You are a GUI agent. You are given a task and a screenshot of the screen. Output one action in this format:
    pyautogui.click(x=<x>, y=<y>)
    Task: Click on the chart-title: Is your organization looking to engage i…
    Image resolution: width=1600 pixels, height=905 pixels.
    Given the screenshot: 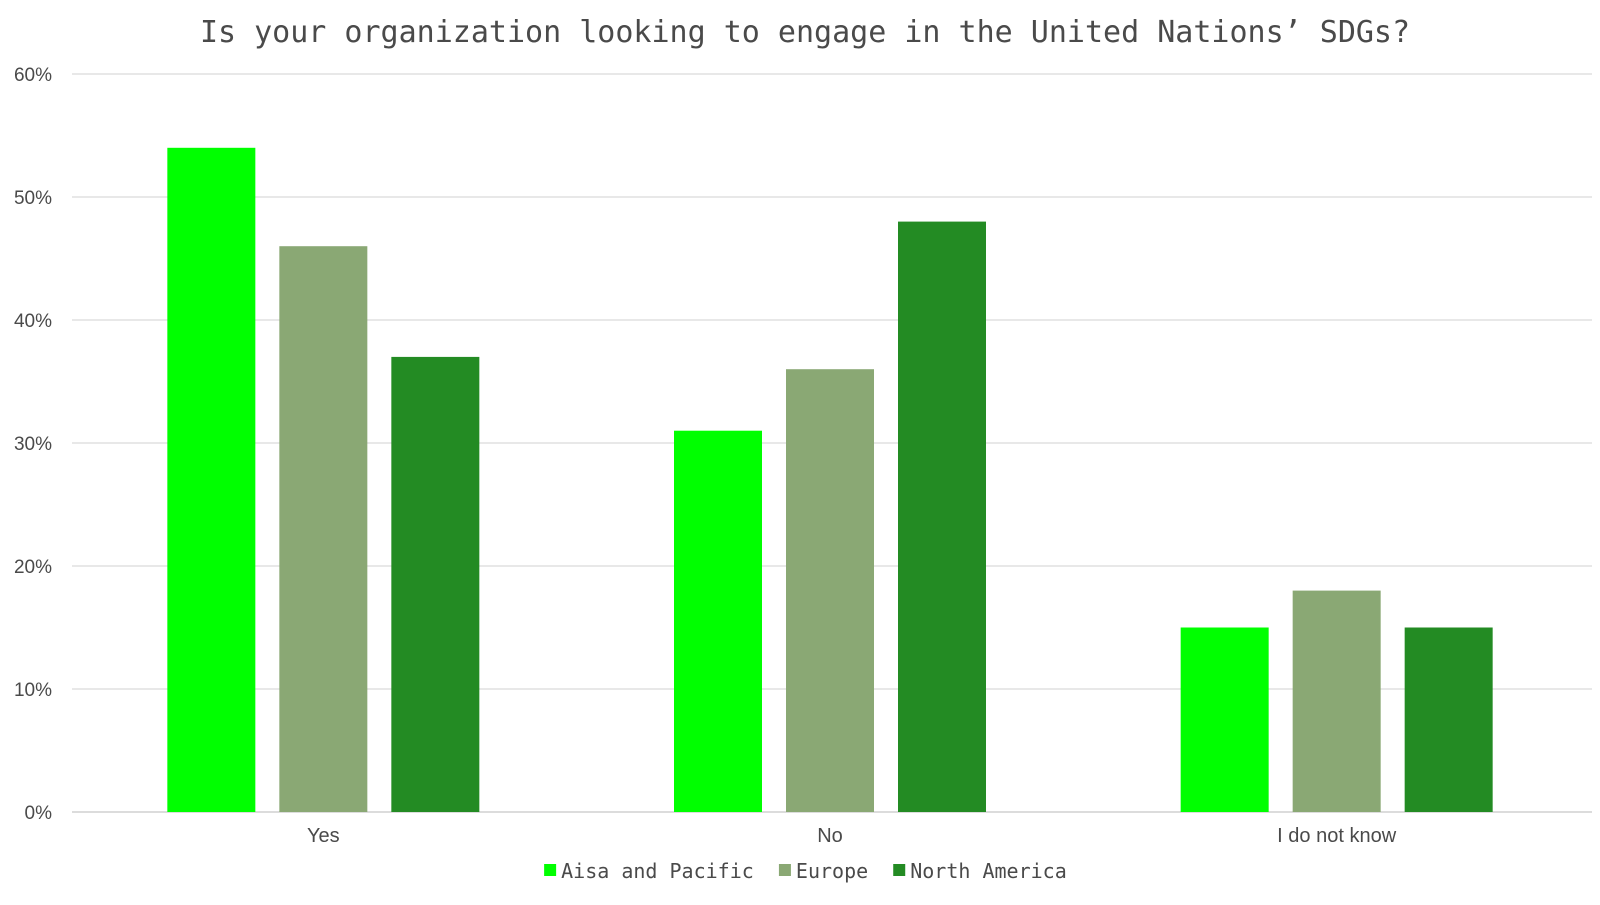 What is the action you would take?
    pyautogui.click(x=805, y=32)
    